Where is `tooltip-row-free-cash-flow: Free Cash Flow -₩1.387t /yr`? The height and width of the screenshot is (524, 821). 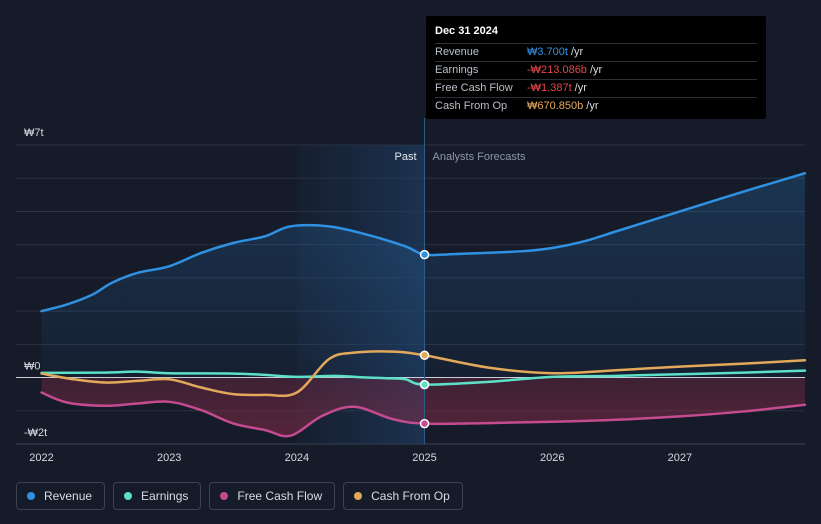
tooltip-row-free-cash-flow: Free Cash Flow -₩1.387t /yr is located at coordinates (596, 88).